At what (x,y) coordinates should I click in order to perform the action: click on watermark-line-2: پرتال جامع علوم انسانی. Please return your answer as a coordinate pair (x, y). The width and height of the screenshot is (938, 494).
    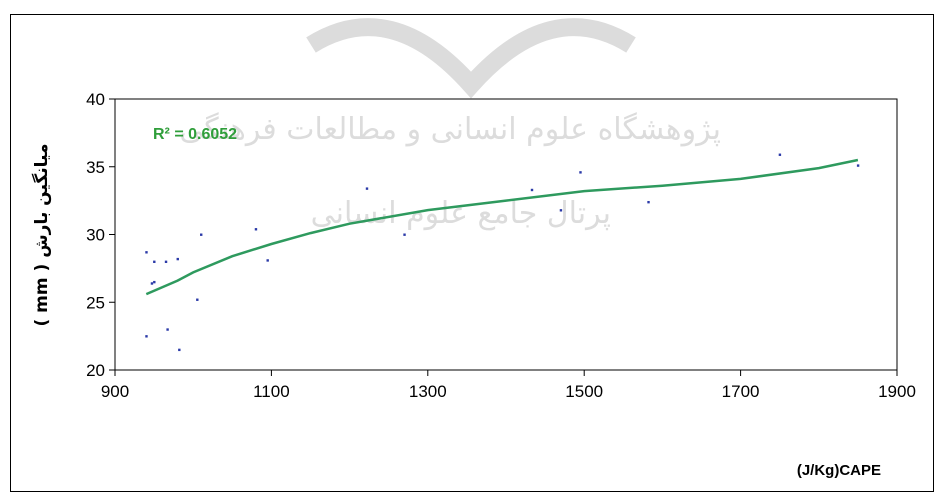
    Looking at the image, I should click on (461, 213).